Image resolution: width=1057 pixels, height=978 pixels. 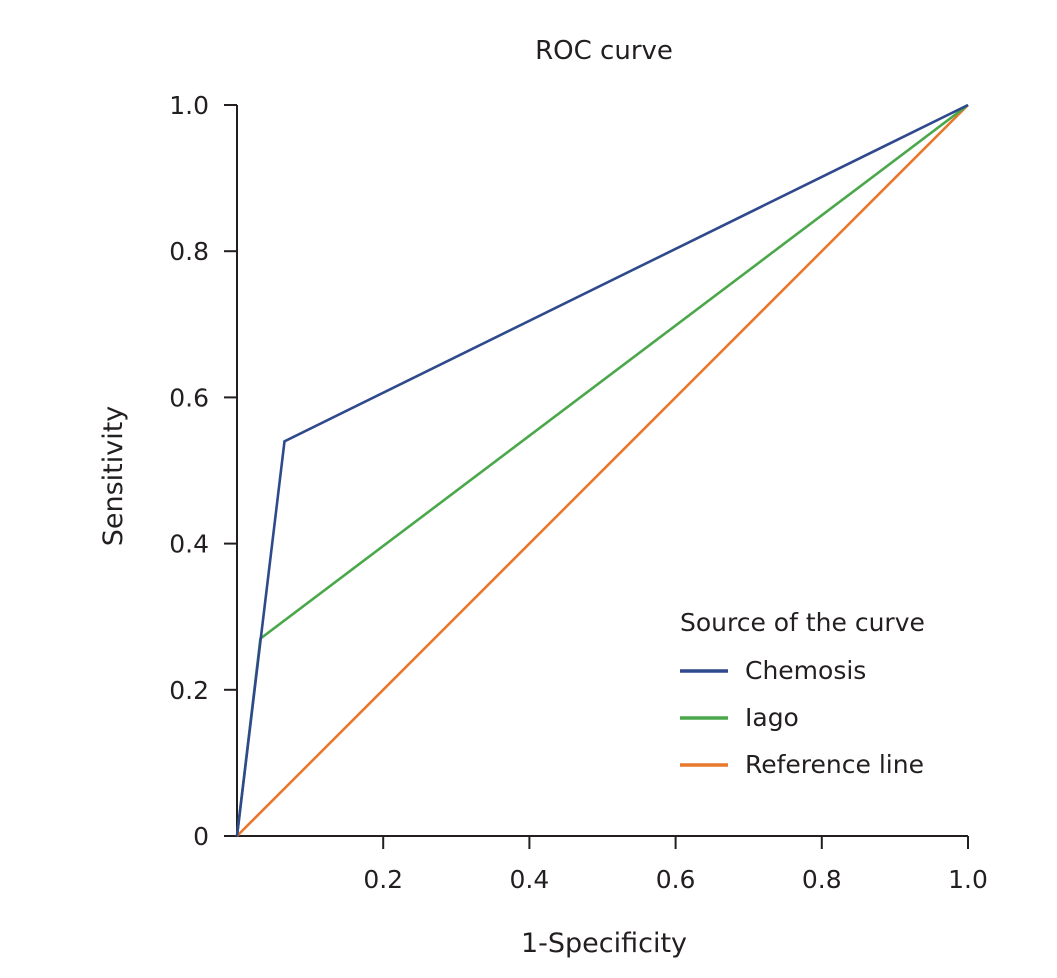 What do you see at coordinates (201, 836) in the screenshot?
I see `y-tick-label: 0` at bounding box center [201, 836].